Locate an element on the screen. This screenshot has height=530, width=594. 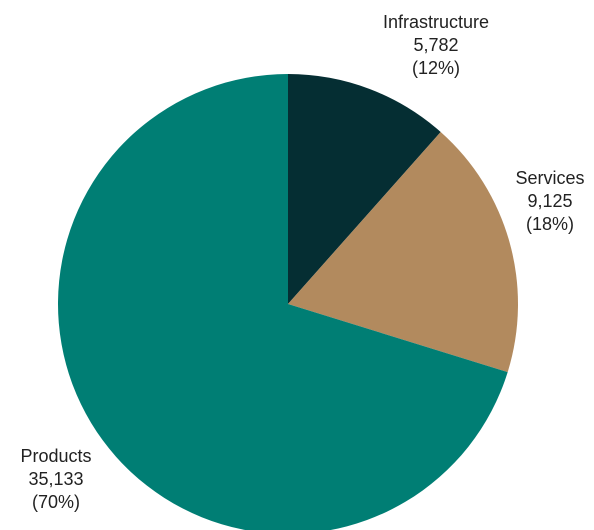
slice-percent-infrastructure: (12%) is located at coordinates (436, 68).